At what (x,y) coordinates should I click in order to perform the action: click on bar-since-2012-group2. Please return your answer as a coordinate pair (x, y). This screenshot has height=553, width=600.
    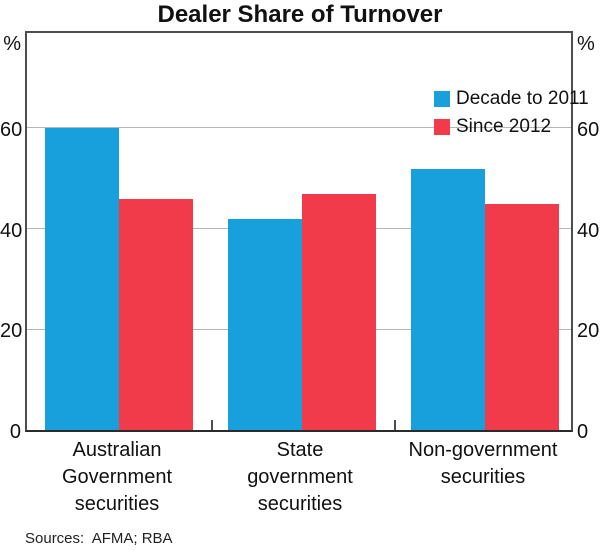
    Looking at the image, I should click on (339, 311).